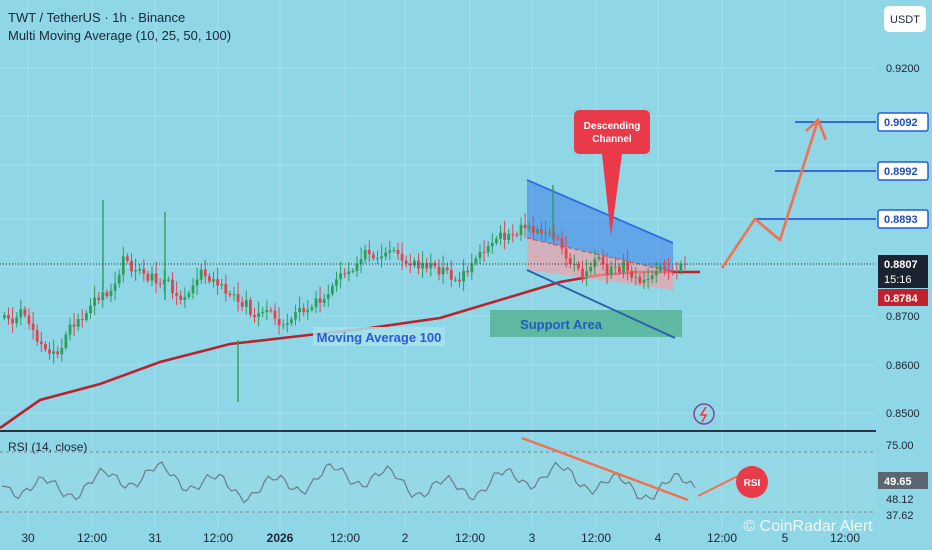  Describe the element at coordinates (348, 482) in the screenshot. I see `rsi-line` at that location.